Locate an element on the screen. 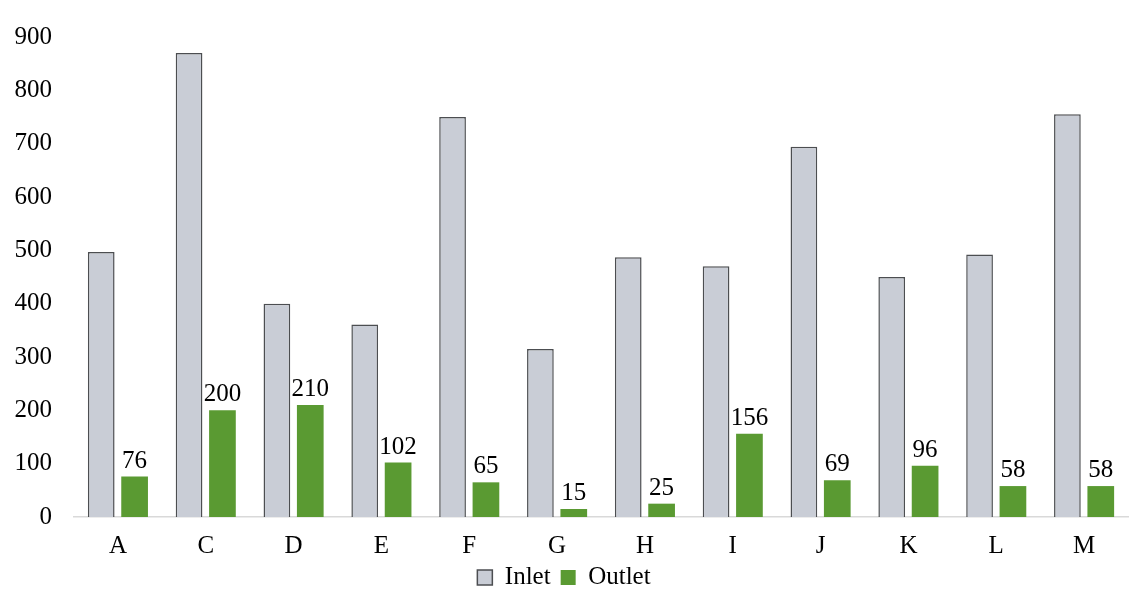 Image resolution: width=1130 pixels, height=600 pixels. x-tick-label: J is located at coordinates (820, 544).